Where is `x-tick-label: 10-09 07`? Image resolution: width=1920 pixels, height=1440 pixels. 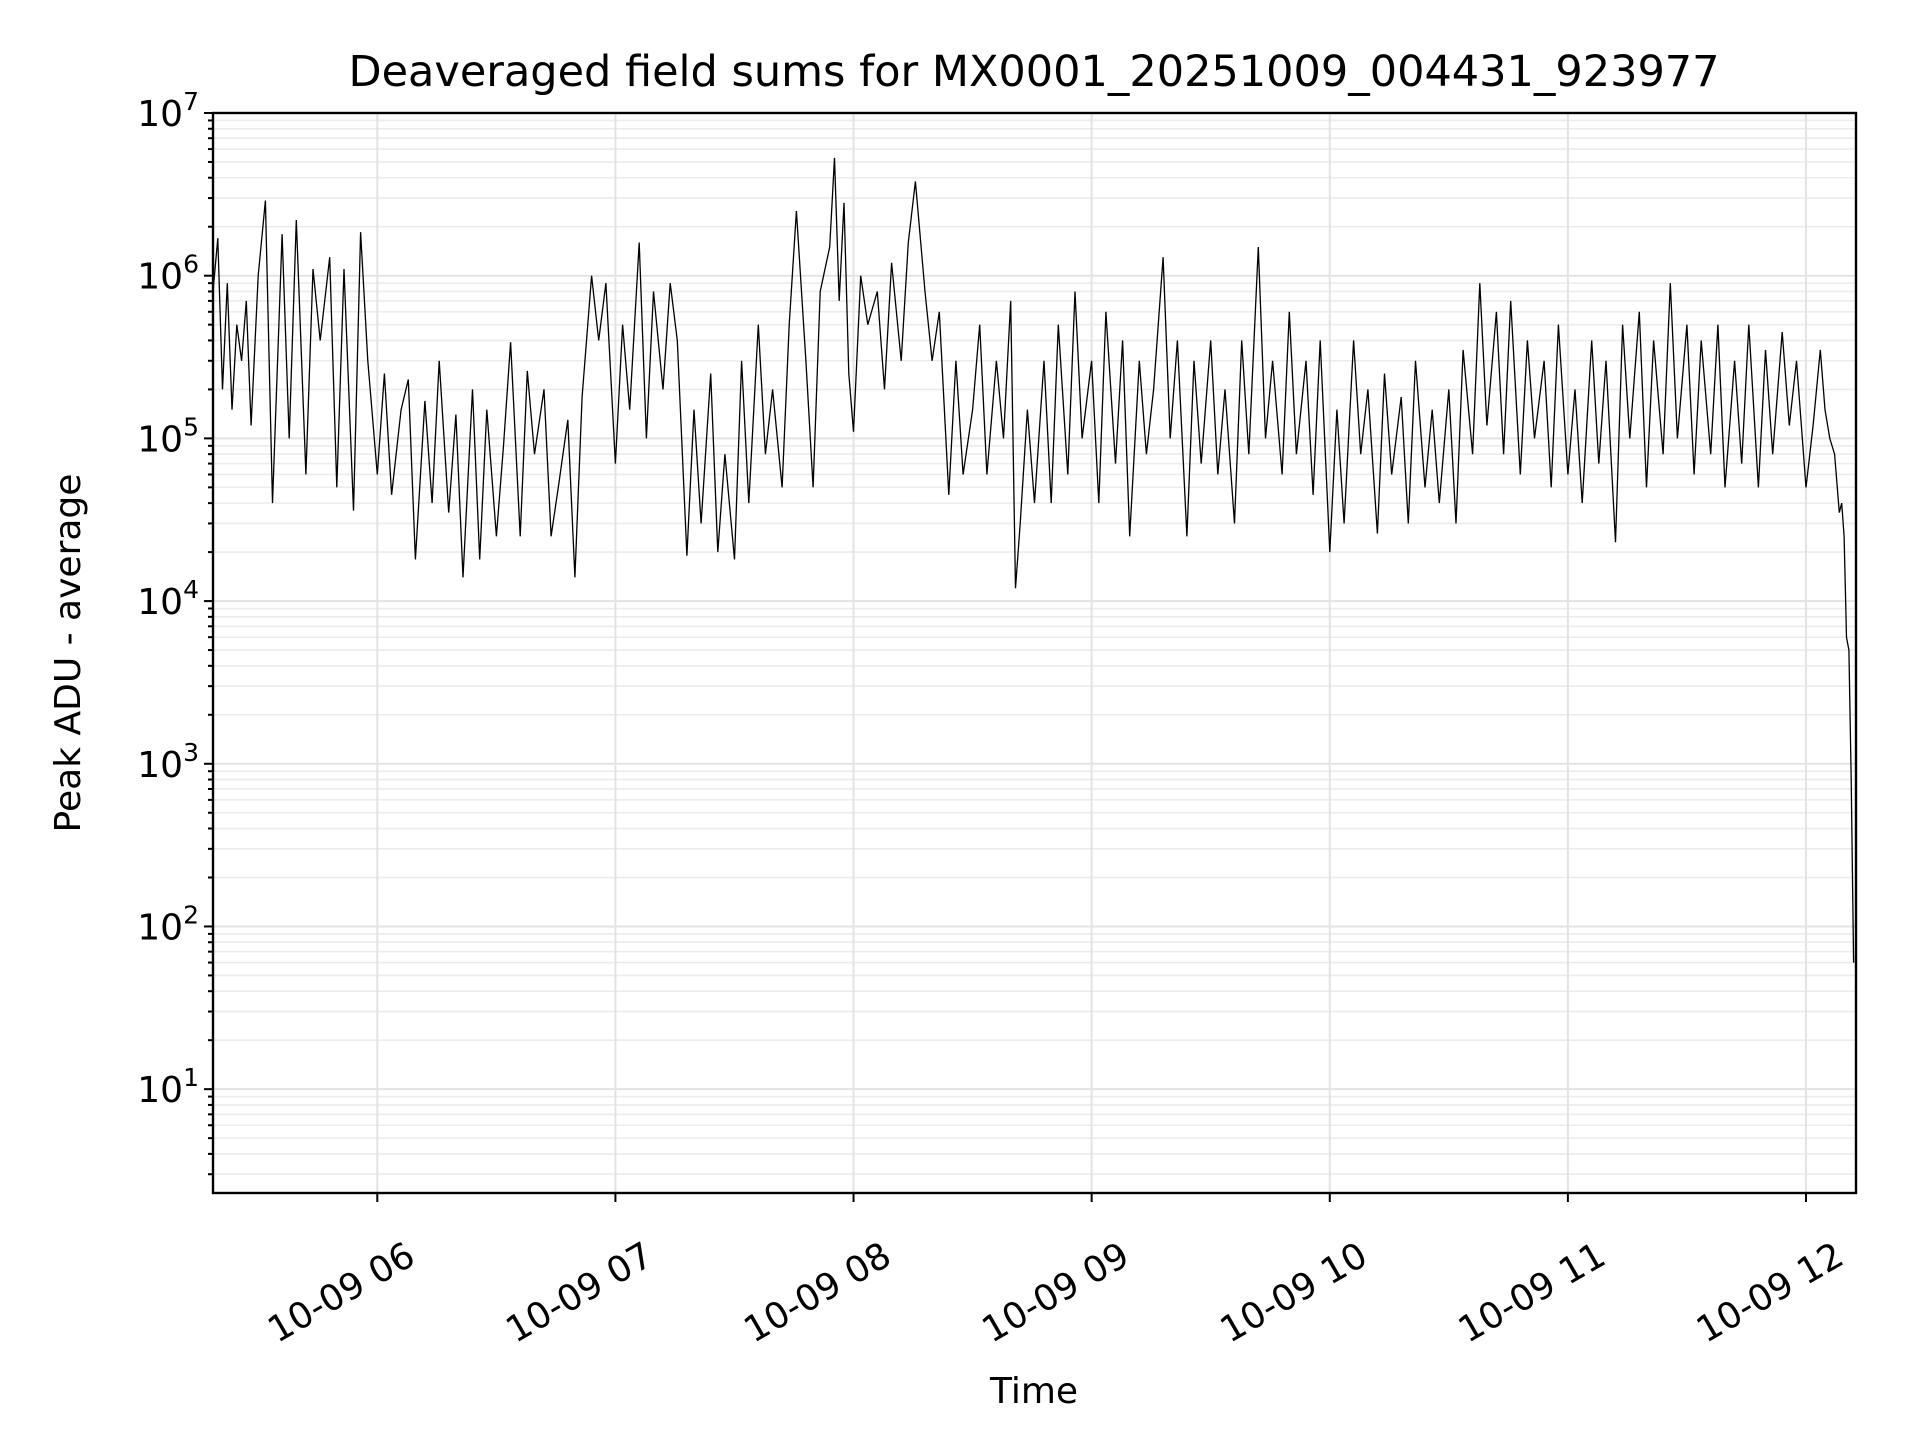
x-tick-label: 10-09 07 is located at coordinates (579, 1293).